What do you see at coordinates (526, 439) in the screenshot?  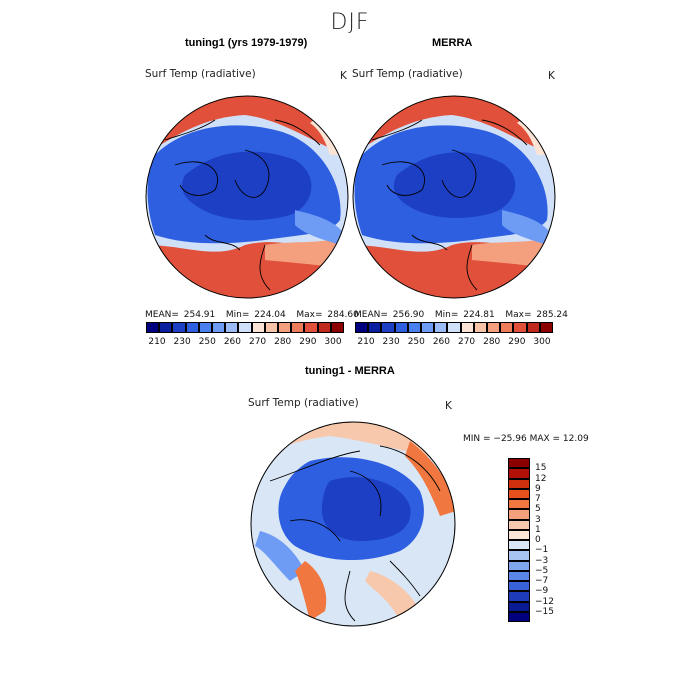 I see `diff-minmax: MIN = −25.96 MAX = 12.09` at bounding box center [526, 439].